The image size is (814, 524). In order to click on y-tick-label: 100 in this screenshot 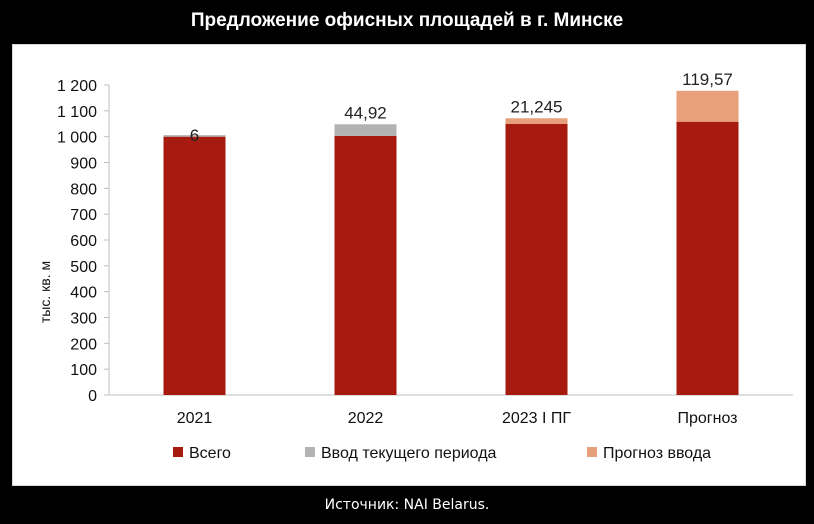, I will do `click(83, 370)`.